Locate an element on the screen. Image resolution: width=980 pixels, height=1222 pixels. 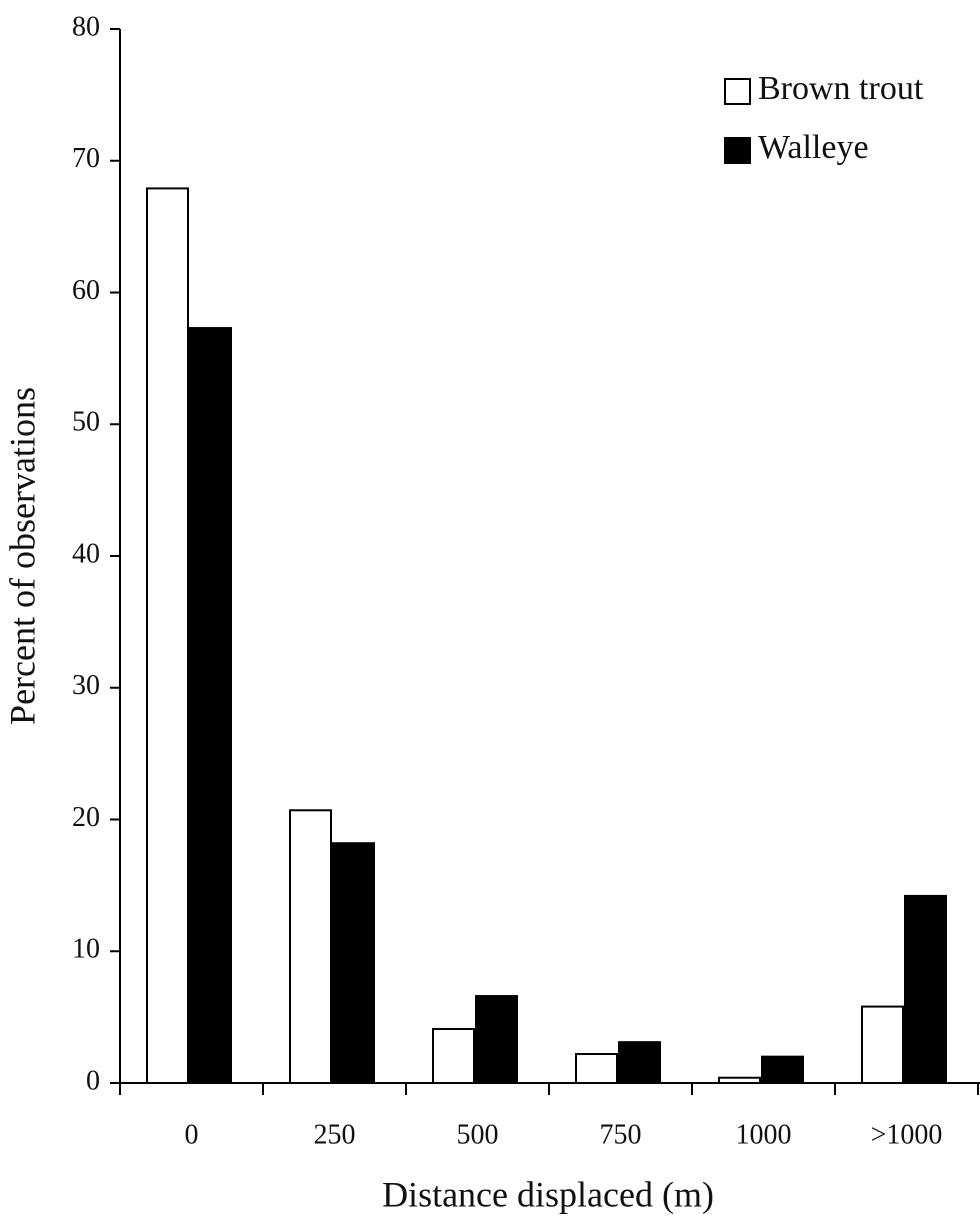
y-tick-label: 0 is located at coordinates (93, 1080).